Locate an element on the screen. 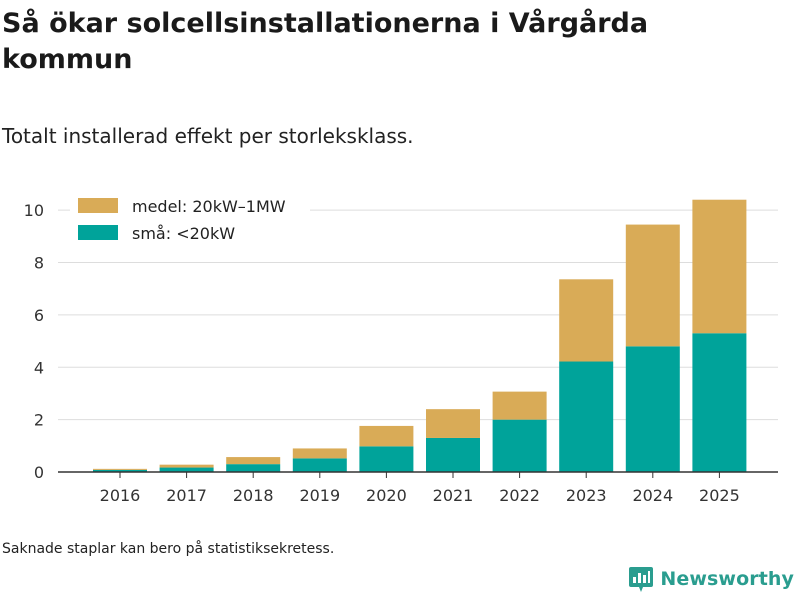 This screenshot has width=800, height=600. bar-2021-sma is located at coordinates (453, 454).